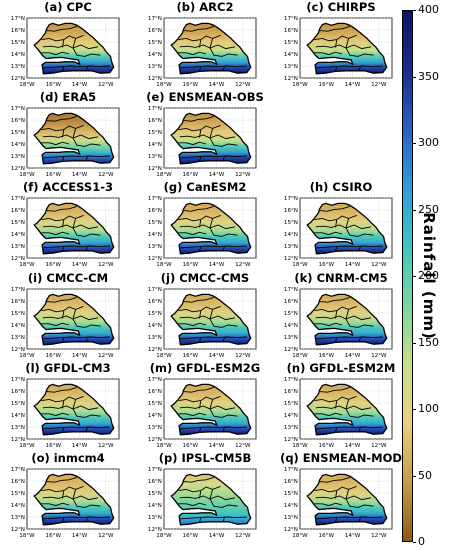 This screenshot has width=449, height=550. What do you see at coordinates (428, 9) in the screenshot?
I see `colorbar-tick-label: 400` at bounding box center [428, 9].